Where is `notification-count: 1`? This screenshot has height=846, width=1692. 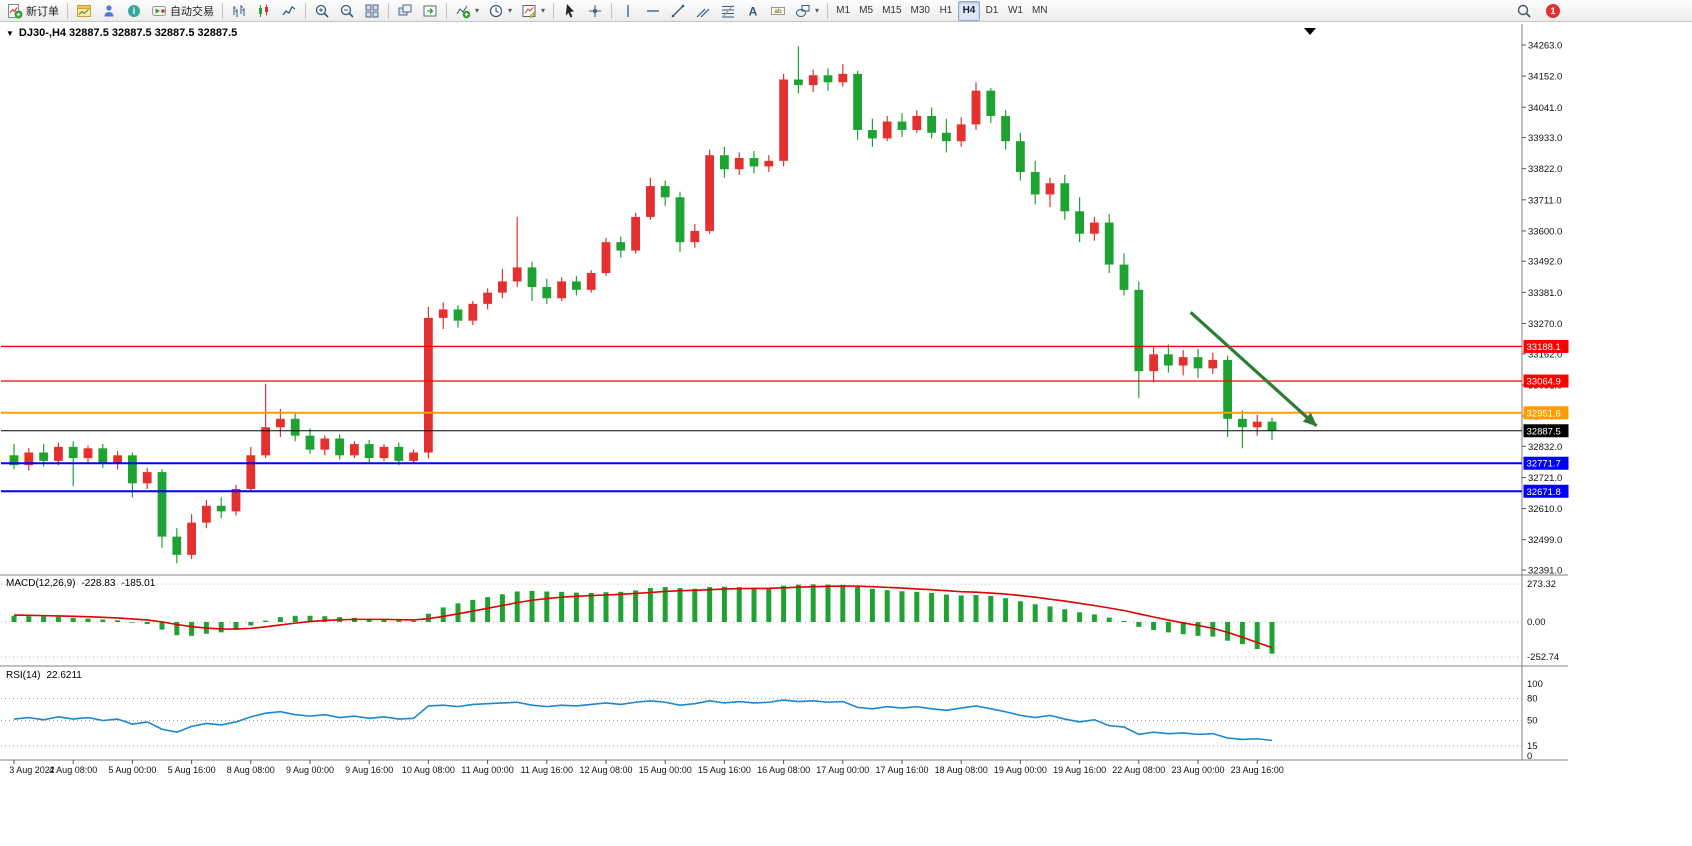
notification-count: 1 is located at coordinates (1553, 11).